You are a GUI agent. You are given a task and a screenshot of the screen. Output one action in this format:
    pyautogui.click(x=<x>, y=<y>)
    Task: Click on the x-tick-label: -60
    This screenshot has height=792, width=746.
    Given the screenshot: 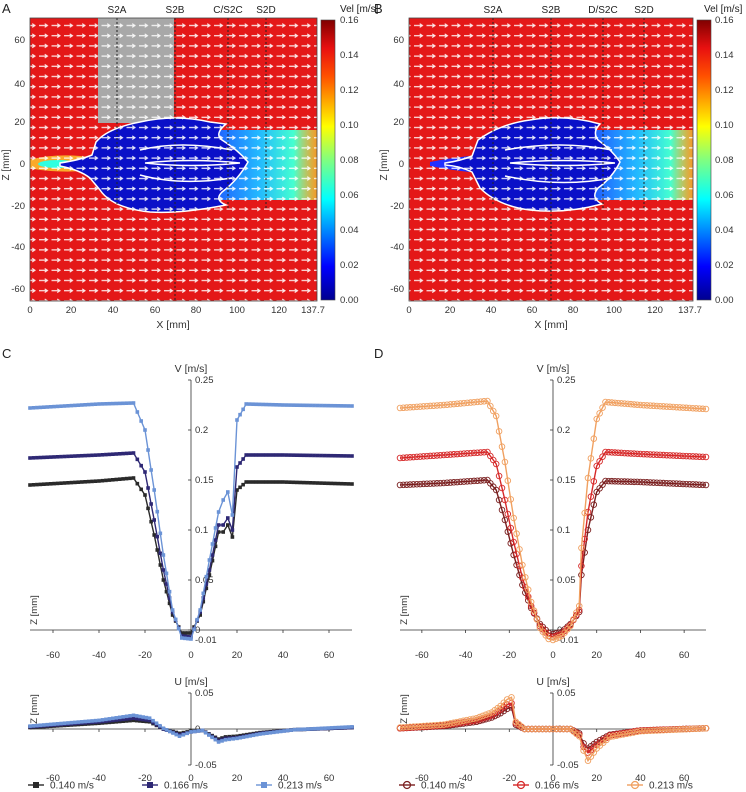 What is the action you would take?
    pyautogui.click(x=53, y=655)
    